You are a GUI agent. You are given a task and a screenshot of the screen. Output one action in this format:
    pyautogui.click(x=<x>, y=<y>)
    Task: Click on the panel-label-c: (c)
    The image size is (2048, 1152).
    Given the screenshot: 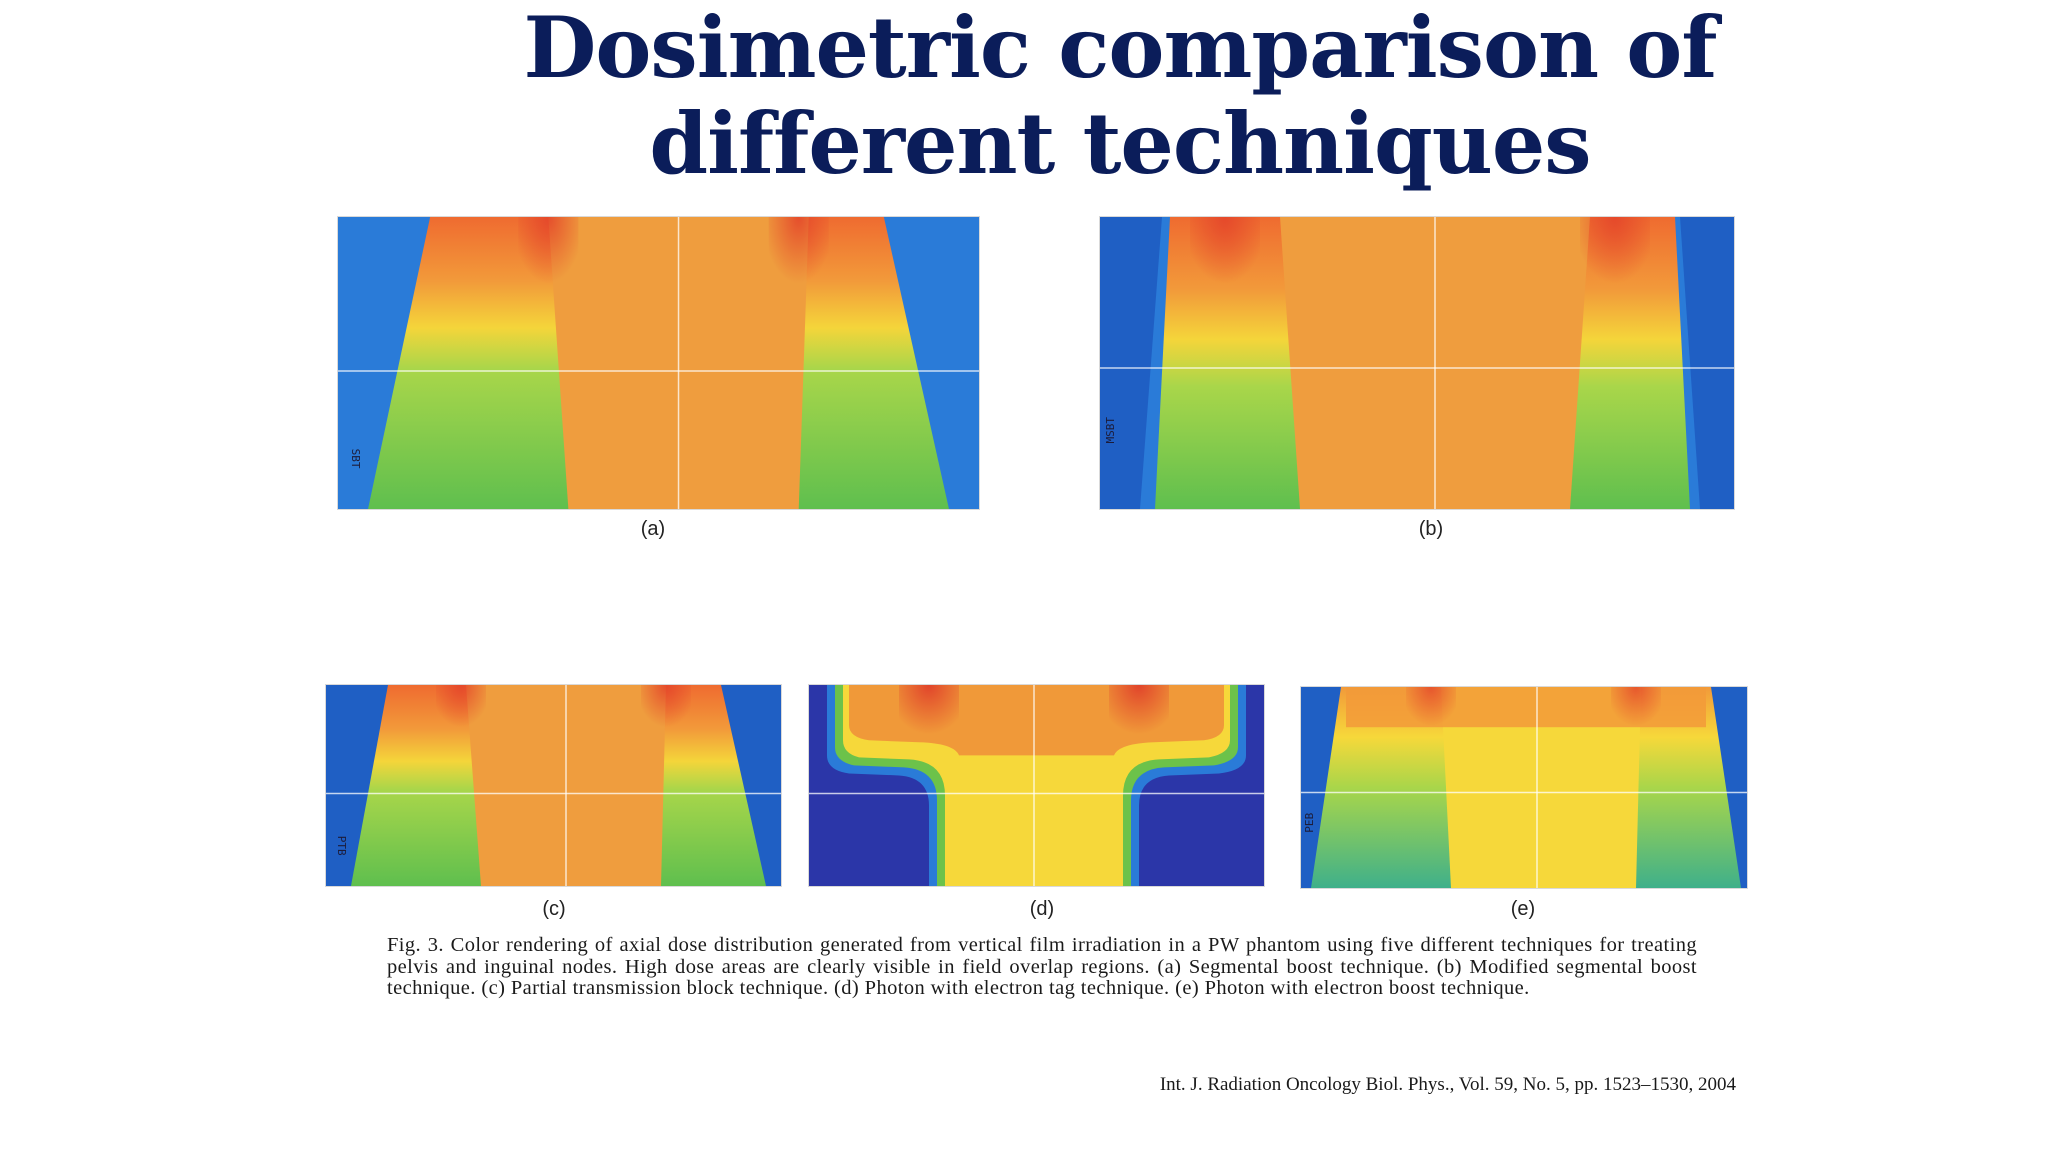 What is the action you would take?
    pyautogui.click(x=554, y=909)
    